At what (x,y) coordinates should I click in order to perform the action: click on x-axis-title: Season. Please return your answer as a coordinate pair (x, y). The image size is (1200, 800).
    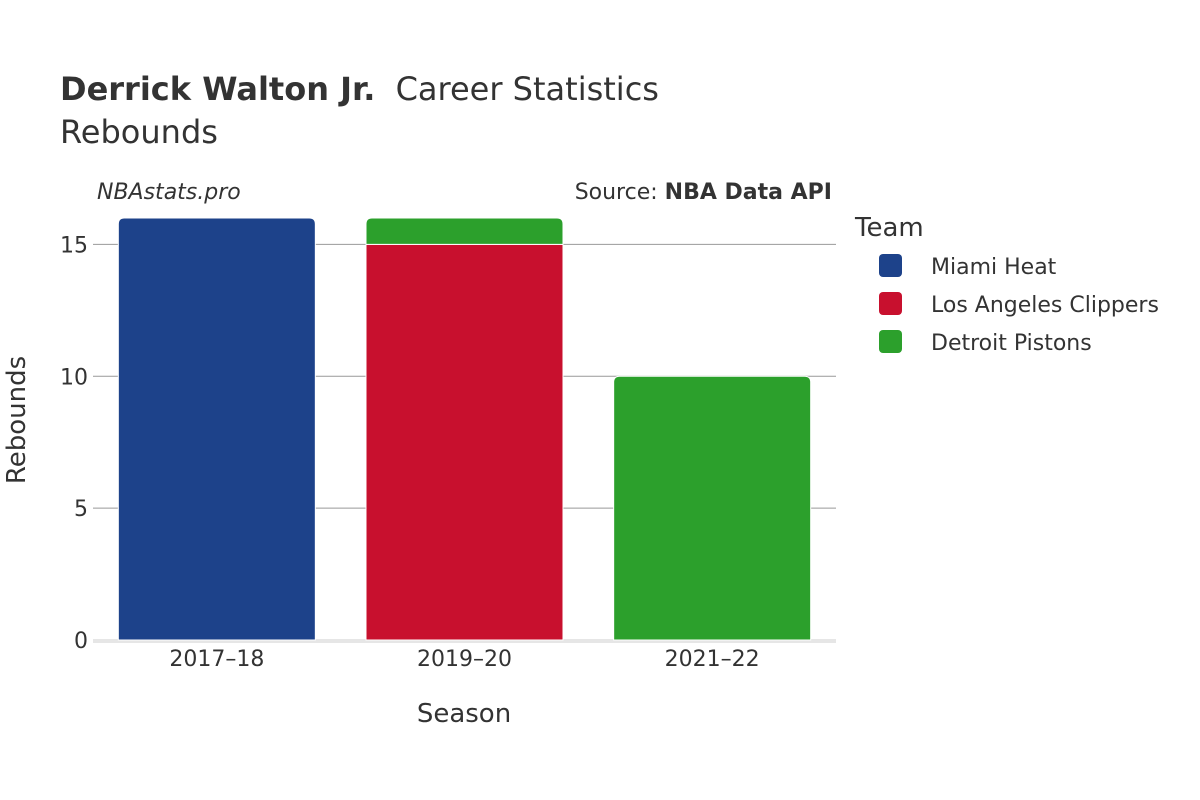
    Looking at the image, I should click on (464, 714).